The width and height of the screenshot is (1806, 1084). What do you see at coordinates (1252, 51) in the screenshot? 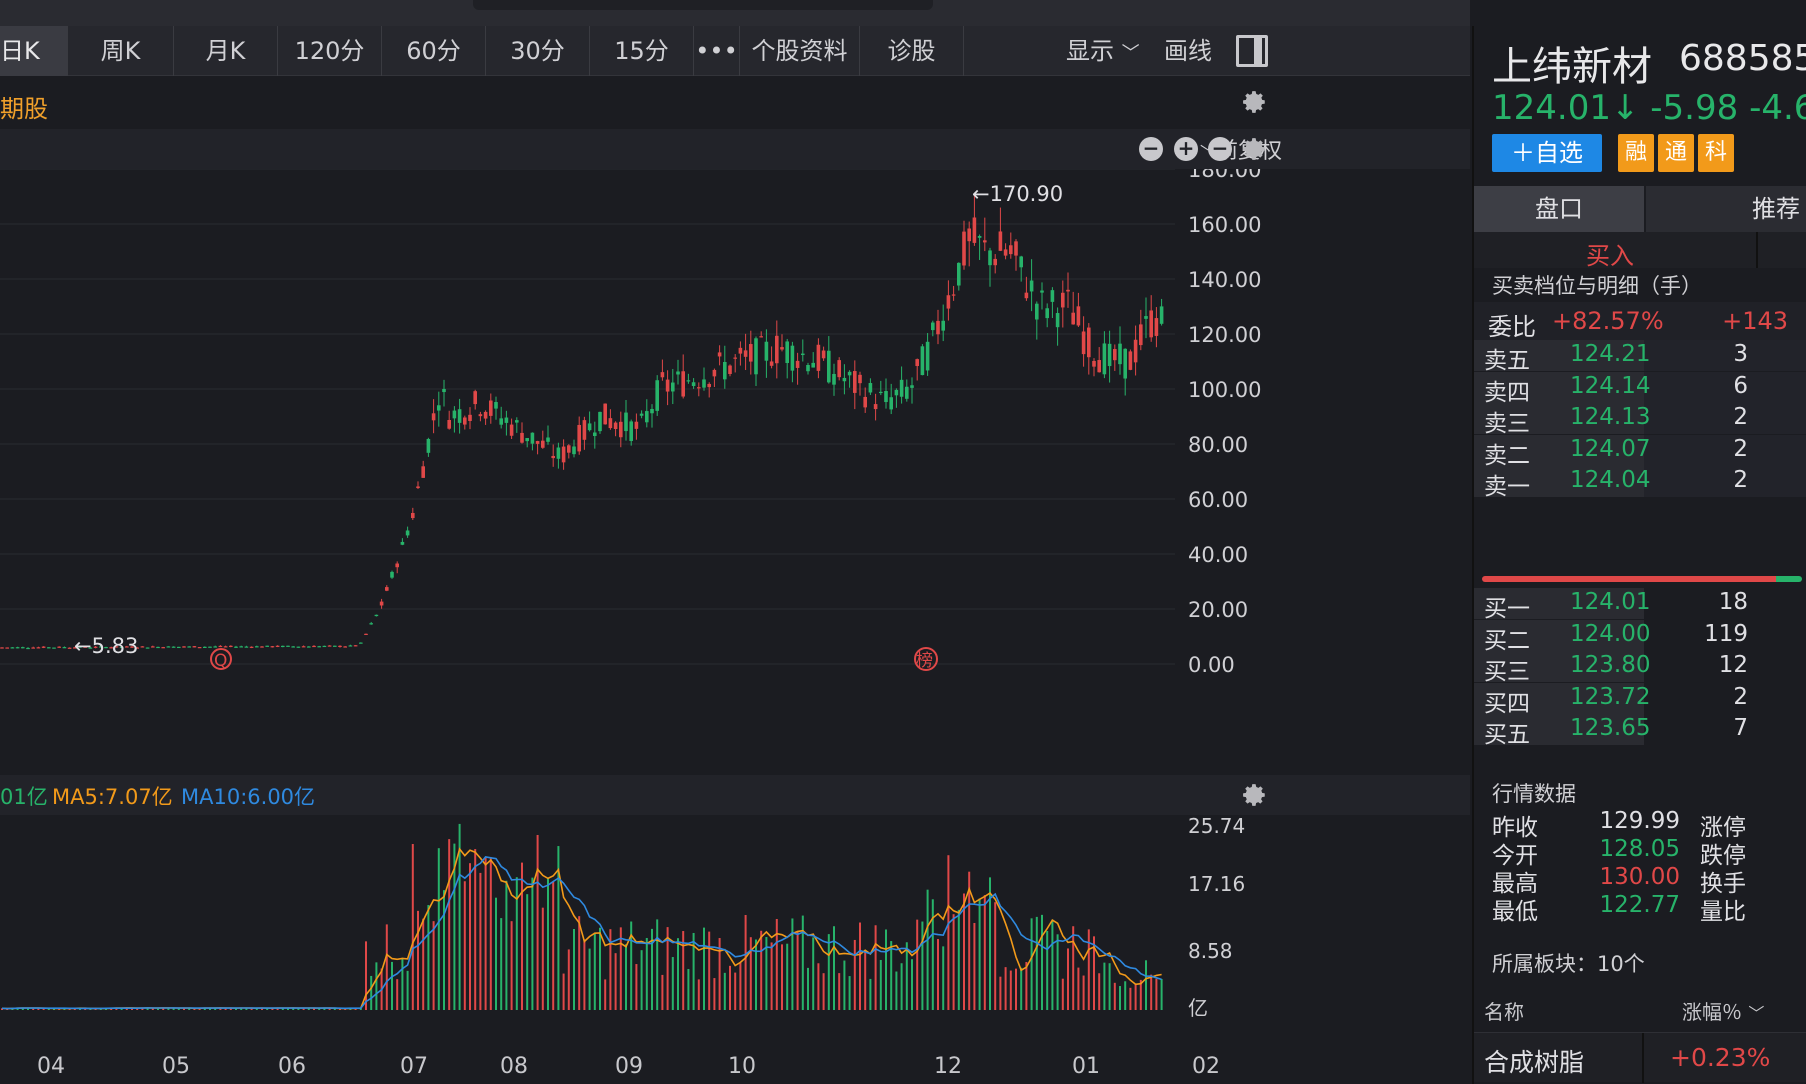
I see `panel-toggle-icon` at bounding box center [1252, 51].